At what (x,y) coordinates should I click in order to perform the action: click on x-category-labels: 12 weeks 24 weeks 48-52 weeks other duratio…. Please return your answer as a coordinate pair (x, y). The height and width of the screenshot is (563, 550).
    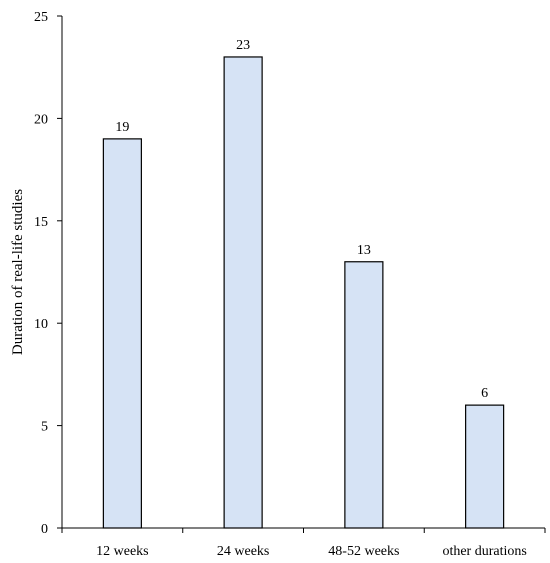
    Looking at the image, I should click on (311, 551).